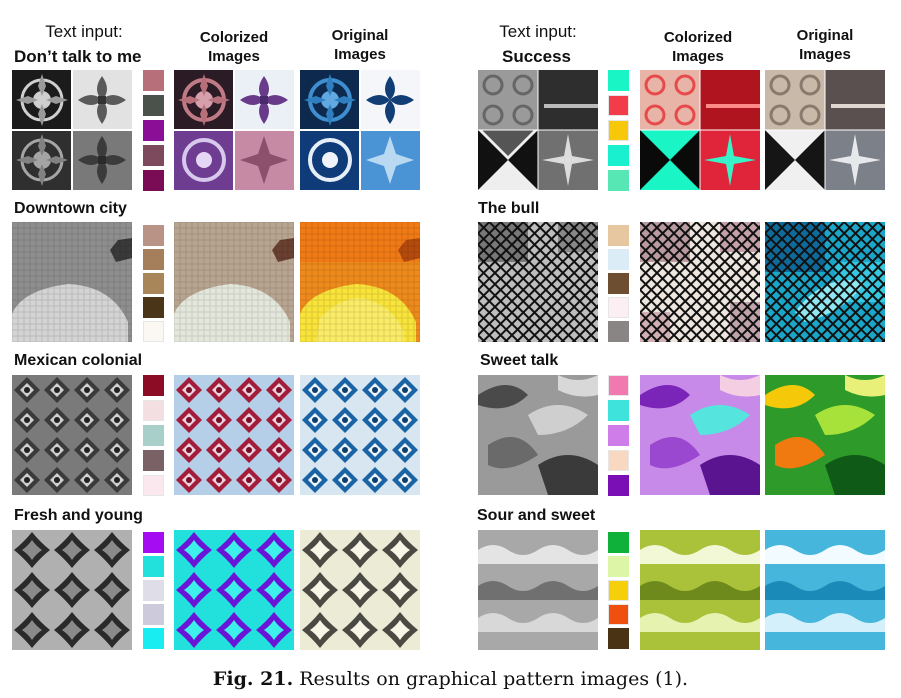  I want to click on input-image-success, so click(538, 130).